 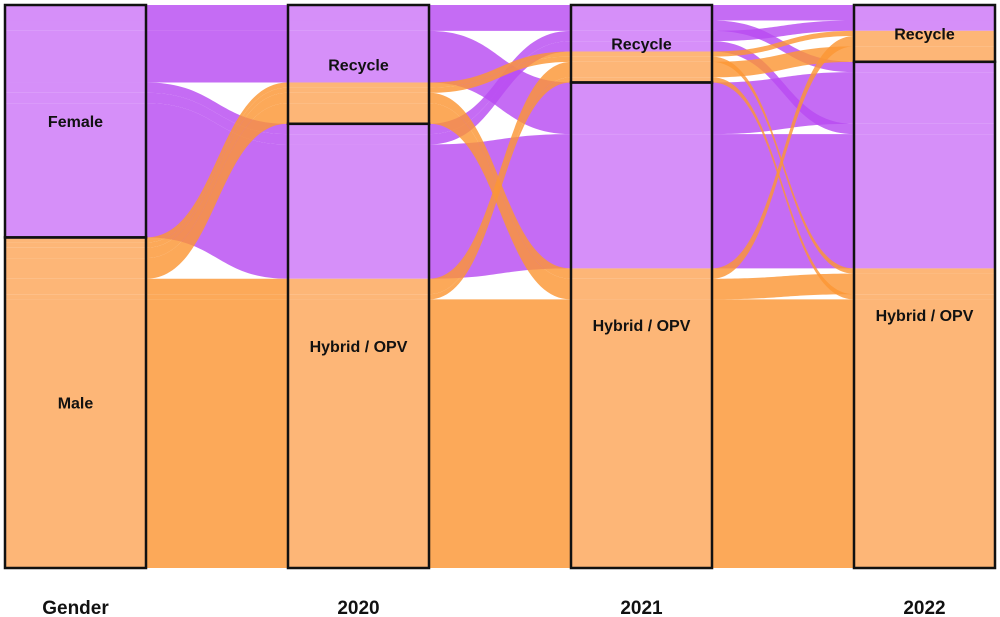 I want to click on stratum-box-gender-male, so click(x=75, y=403).